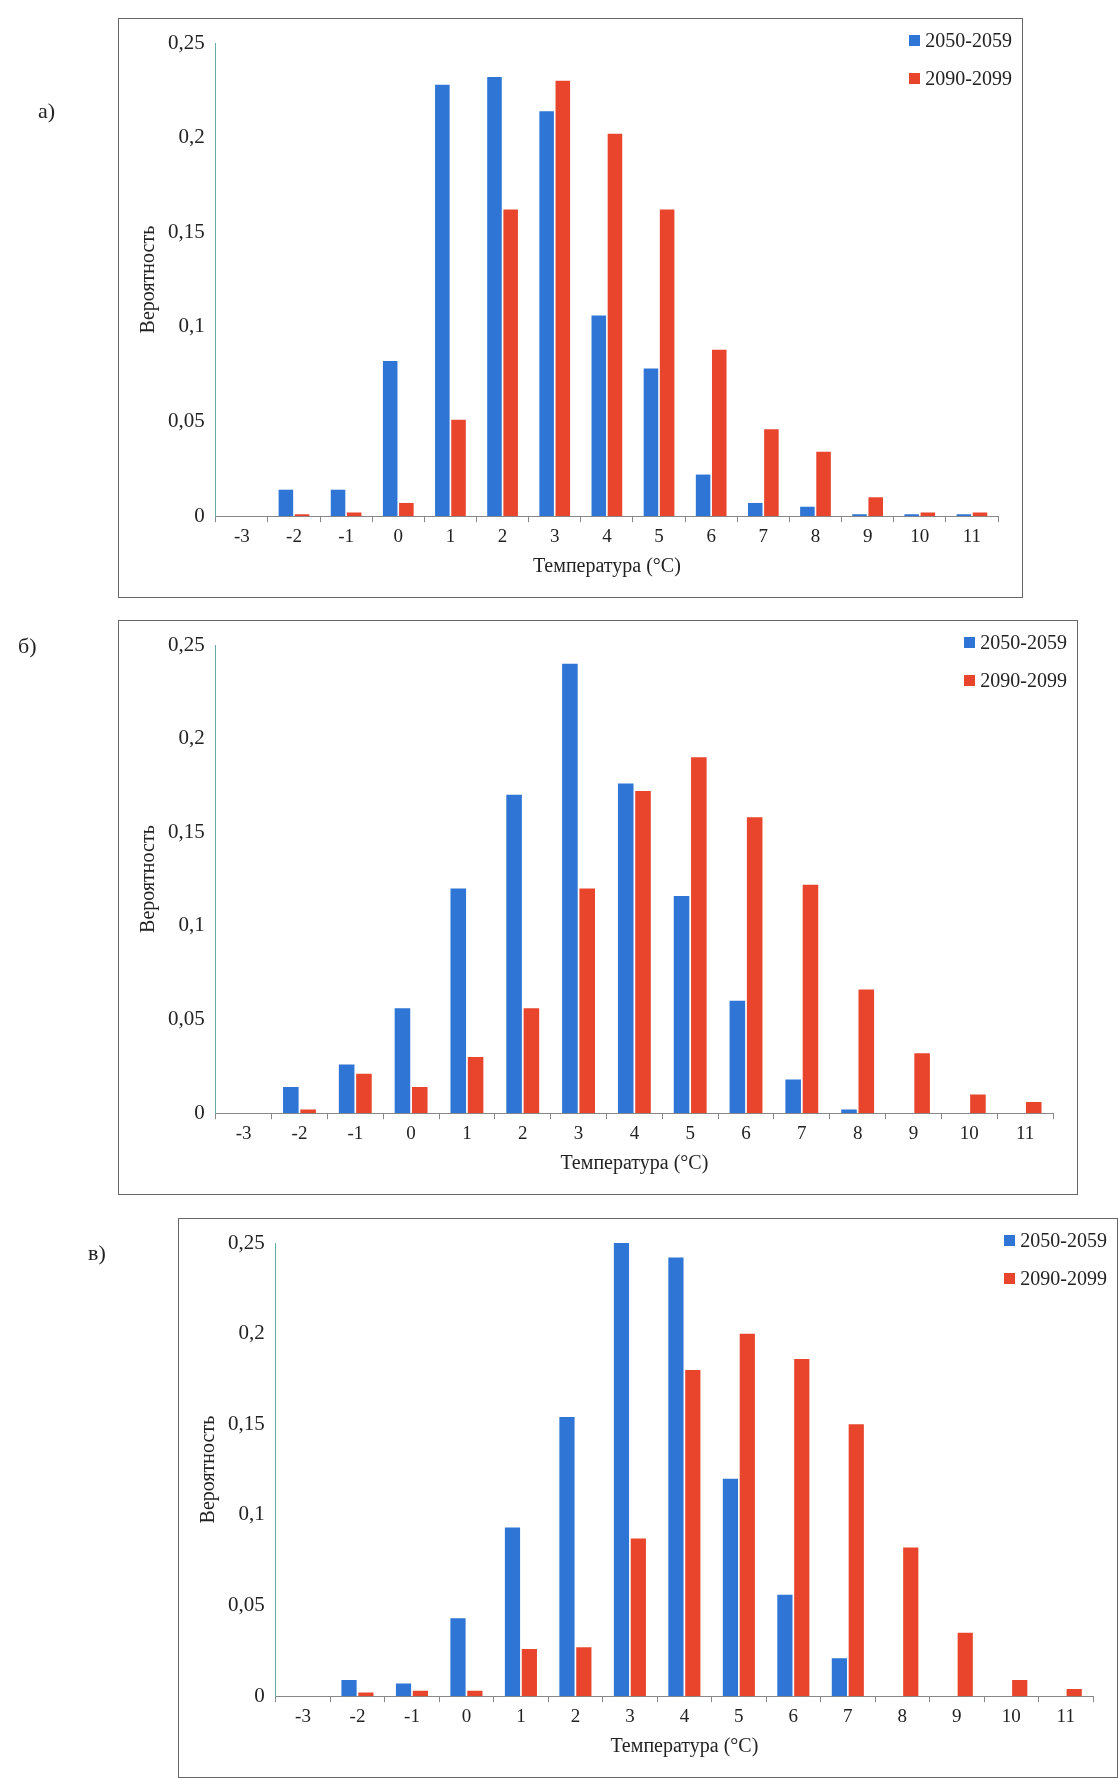  Describe the element at coordinates (97, 1253) in the screenshot. I see `text: в)` at that location.